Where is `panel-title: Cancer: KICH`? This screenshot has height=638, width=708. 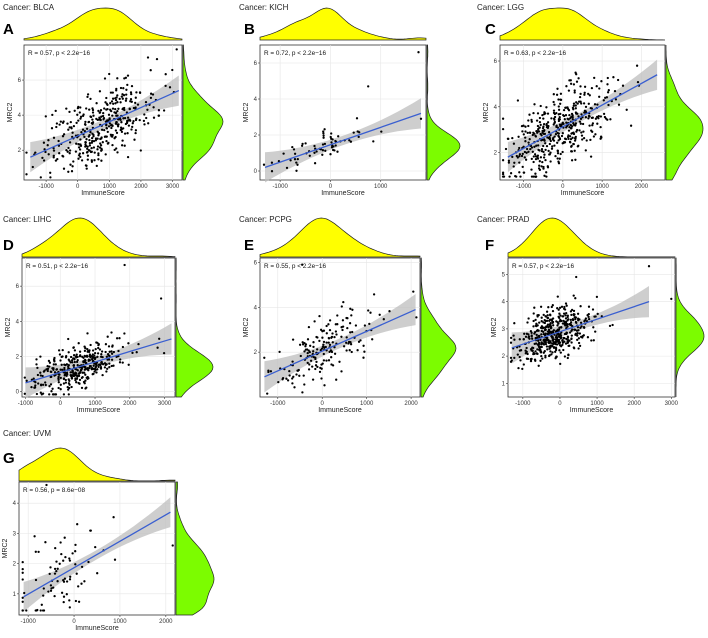
panel-title: Cancer: KICH is located at coordinates (264, 7).